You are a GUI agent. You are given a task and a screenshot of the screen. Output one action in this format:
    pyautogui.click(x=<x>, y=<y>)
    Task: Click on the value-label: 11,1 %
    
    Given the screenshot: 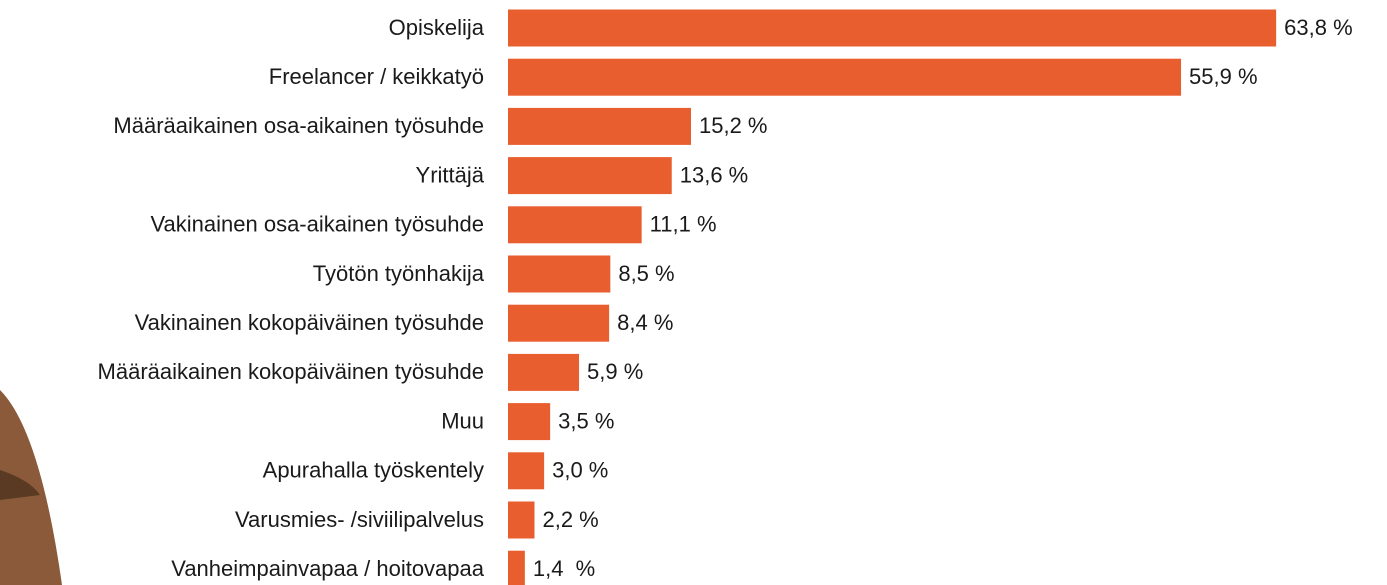 What is the action you would take?
    pyautogui.click(x=683, y=224)
    